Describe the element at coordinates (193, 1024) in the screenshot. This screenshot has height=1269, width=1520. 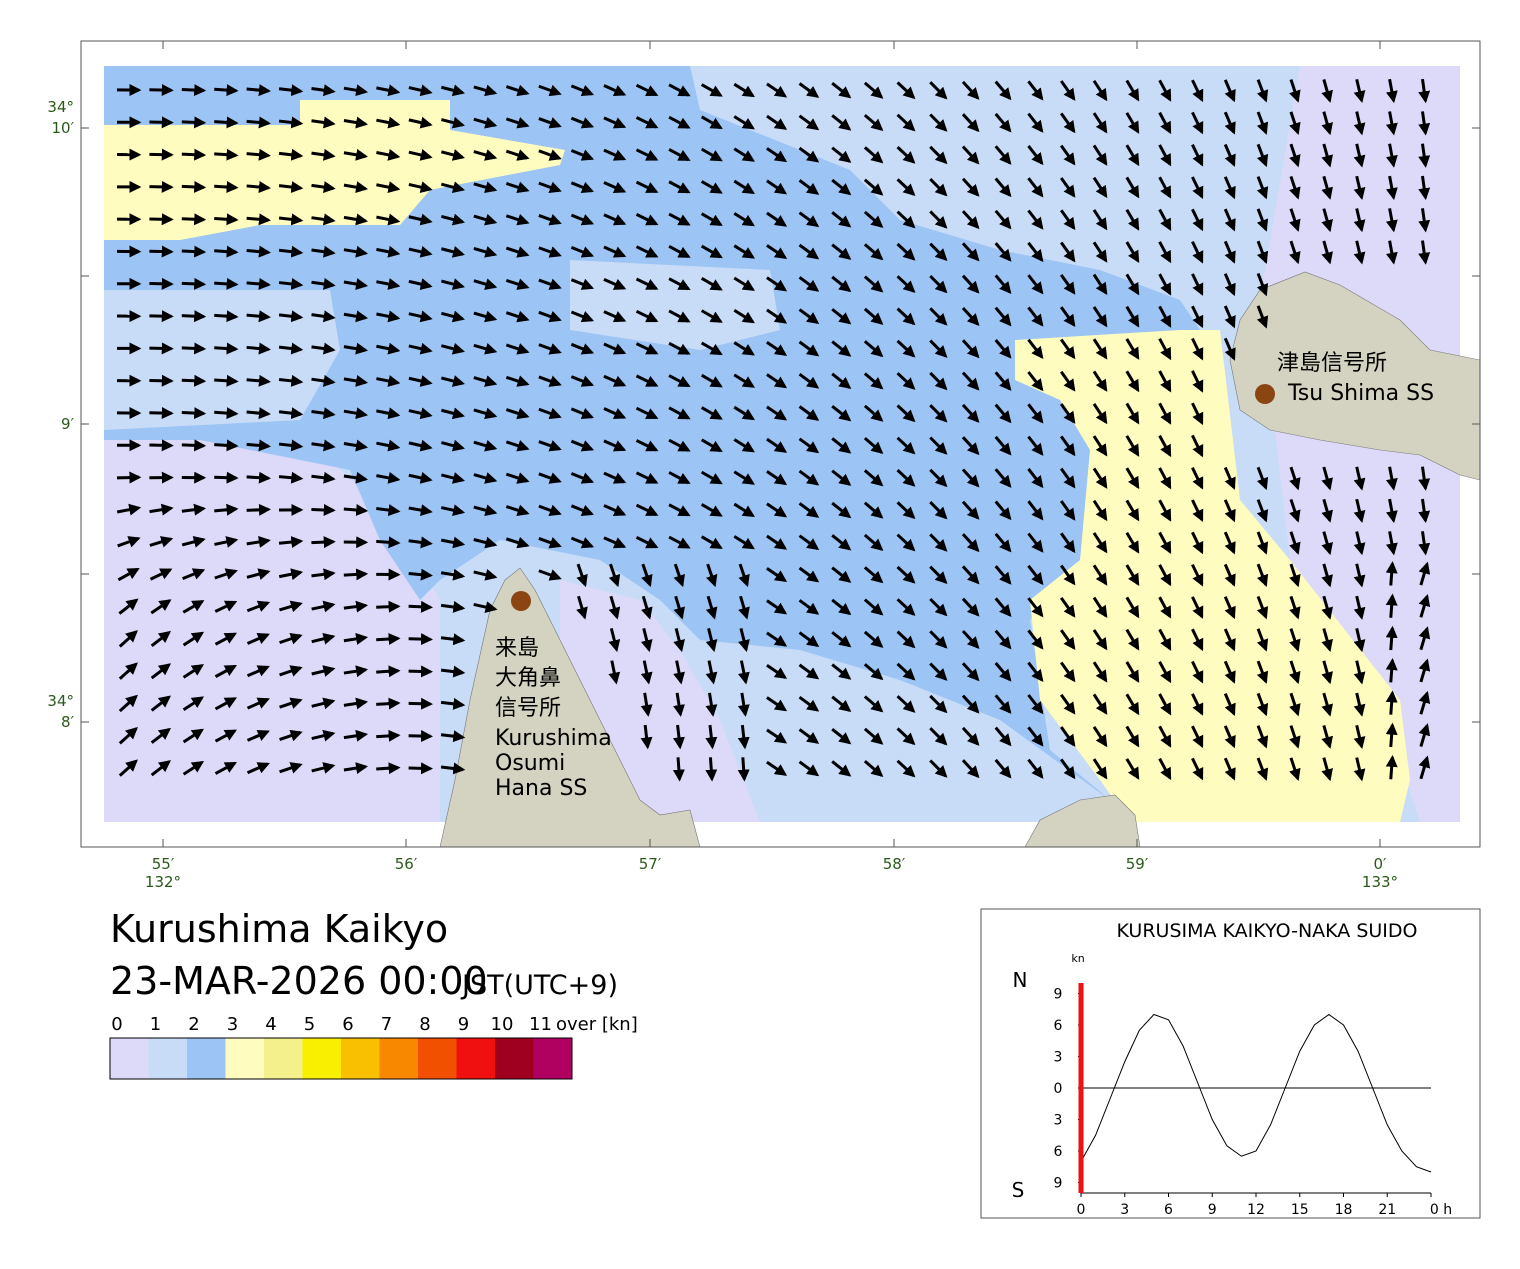
I see `legend-label: 2` at that location.